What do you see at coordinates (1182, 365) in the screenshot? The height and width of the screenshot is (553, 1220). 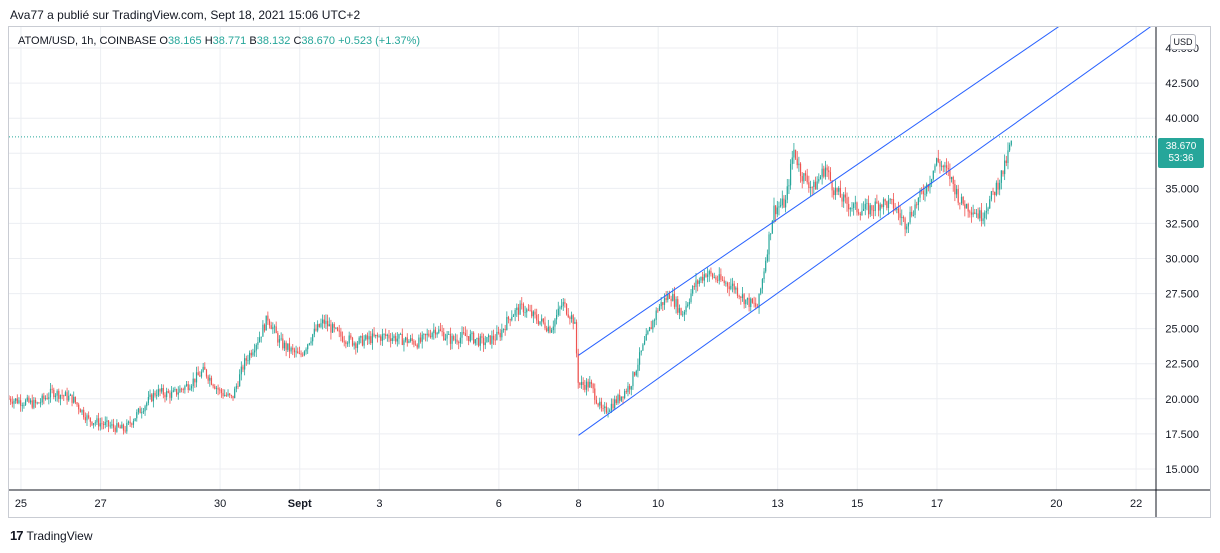 I see `price-tick-label: 22.500` at bounding box center [1182, 365].